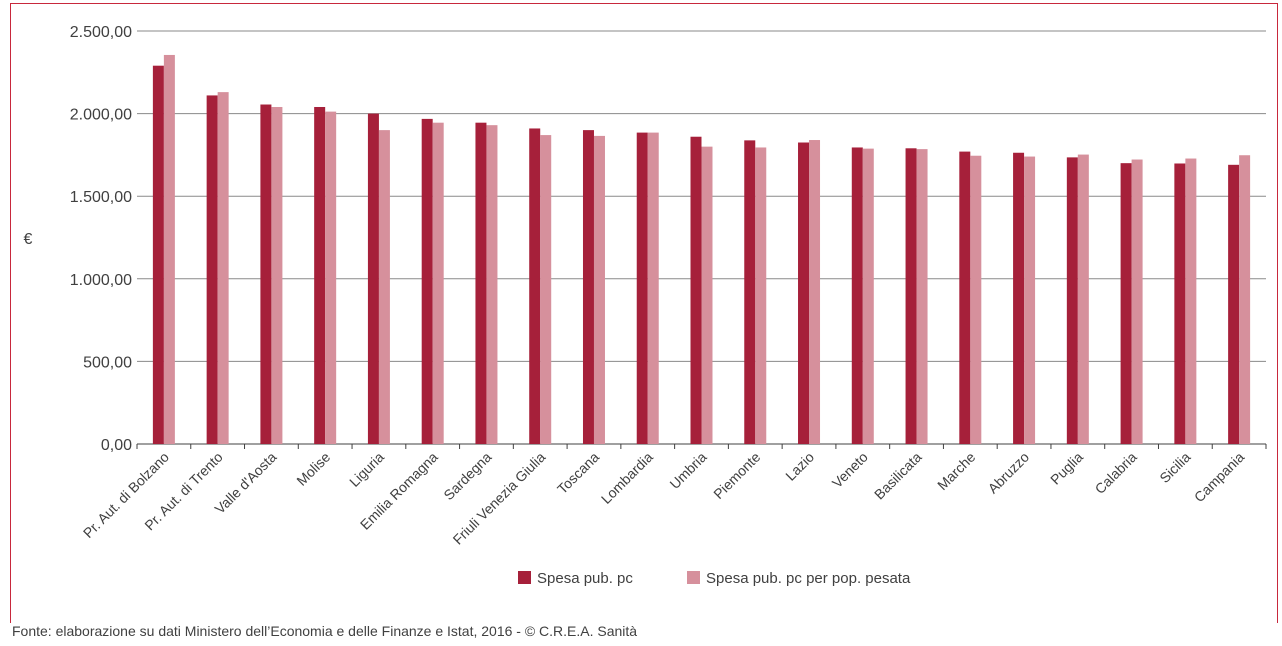  Describe the element at coordinates (101, 32) in the screenshot. I see `y-tick-label: 2.500,00` at that location.